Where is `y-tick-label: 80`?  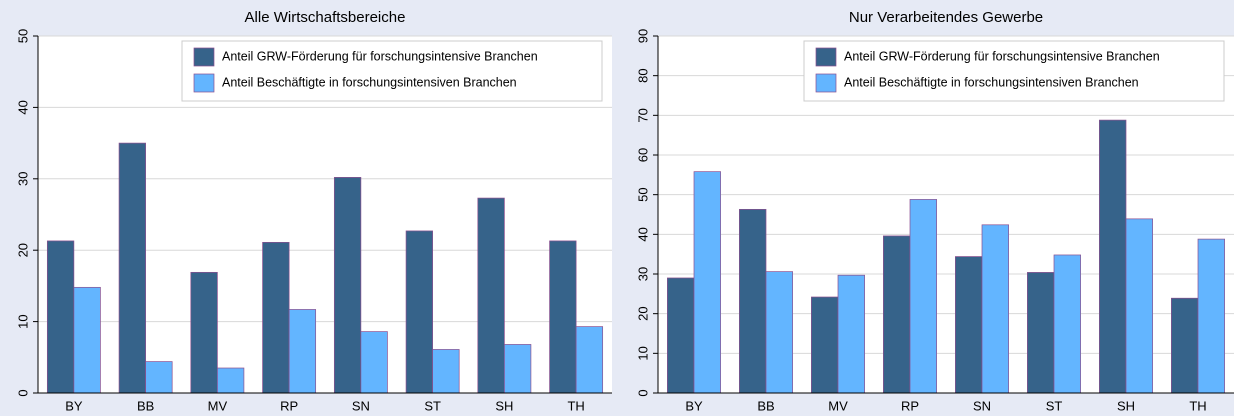
y-tick-label: 80 is located at coordinates (642, 75).